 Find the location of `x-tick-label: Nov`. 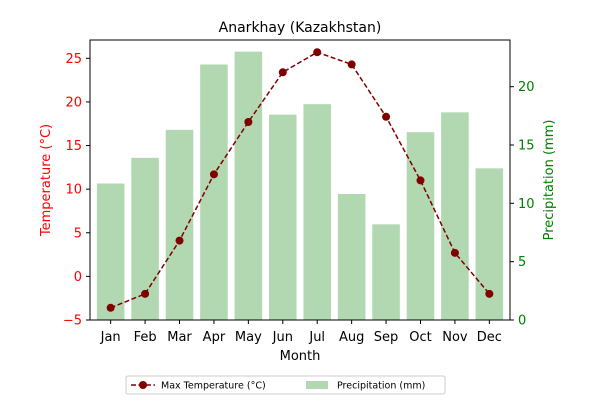

x-tick-label: Nov is located at coordinates (455, 337).